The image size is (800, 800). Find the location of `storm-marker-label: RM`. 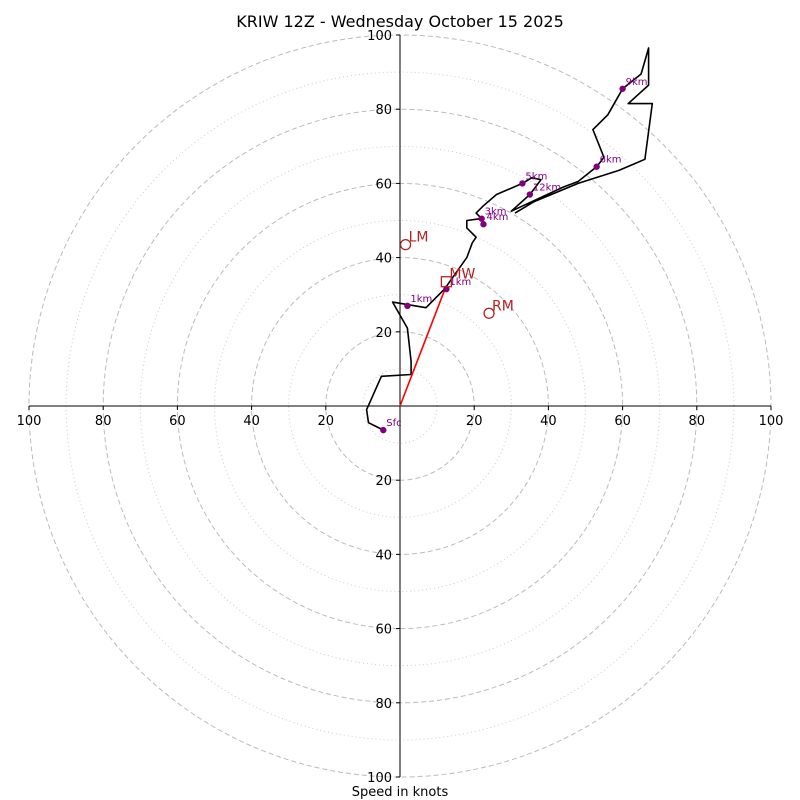

storm-marker-label: RM is located at coordinates (503, 306).